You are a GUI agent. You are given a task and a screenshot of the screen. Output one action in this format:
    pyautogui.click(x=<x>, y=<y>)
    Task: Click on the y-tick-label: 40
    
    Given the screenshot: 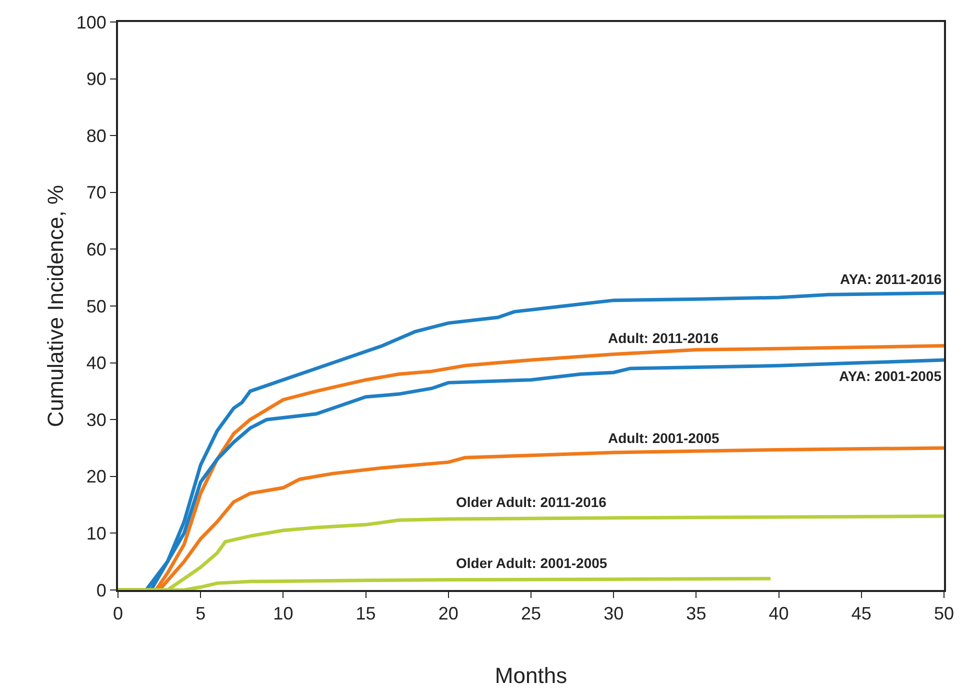 What is the action you would take?
    pyautogui.click(x=96, y=363)
    